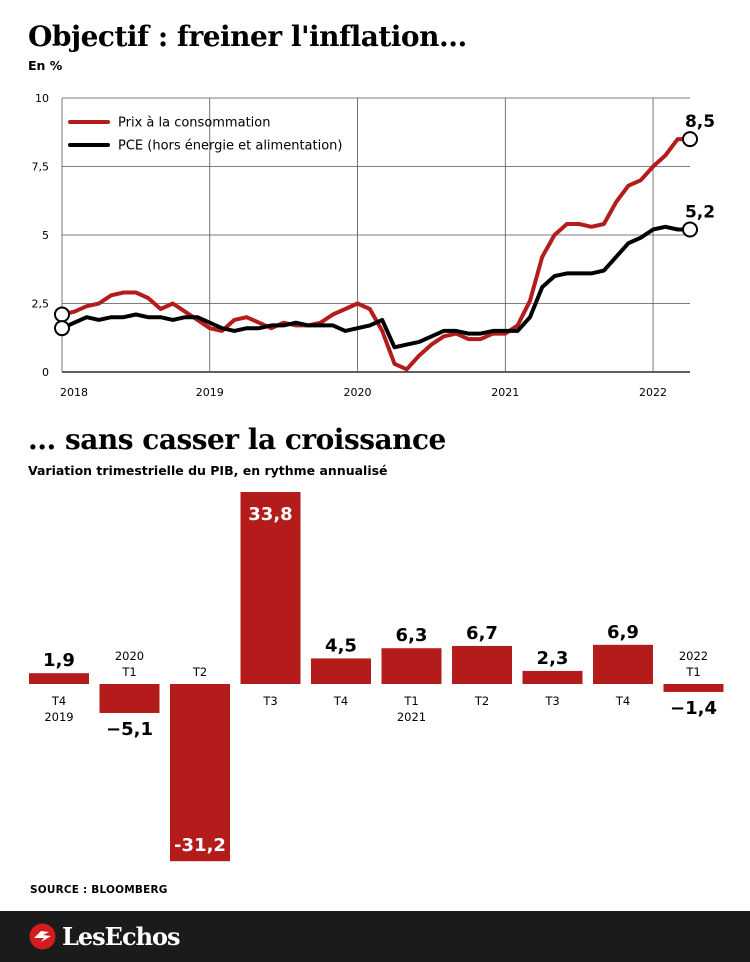  What do you see at coordinates (121, 936) in the screenshot?
I see `les-echos-logo-text: LesEchos` at bounding box center [121, 936].